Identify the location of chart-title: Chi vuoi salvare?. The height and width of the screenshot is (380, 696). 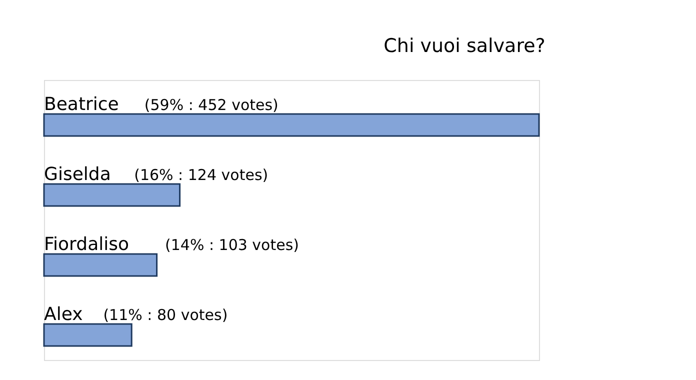
(465, 46).